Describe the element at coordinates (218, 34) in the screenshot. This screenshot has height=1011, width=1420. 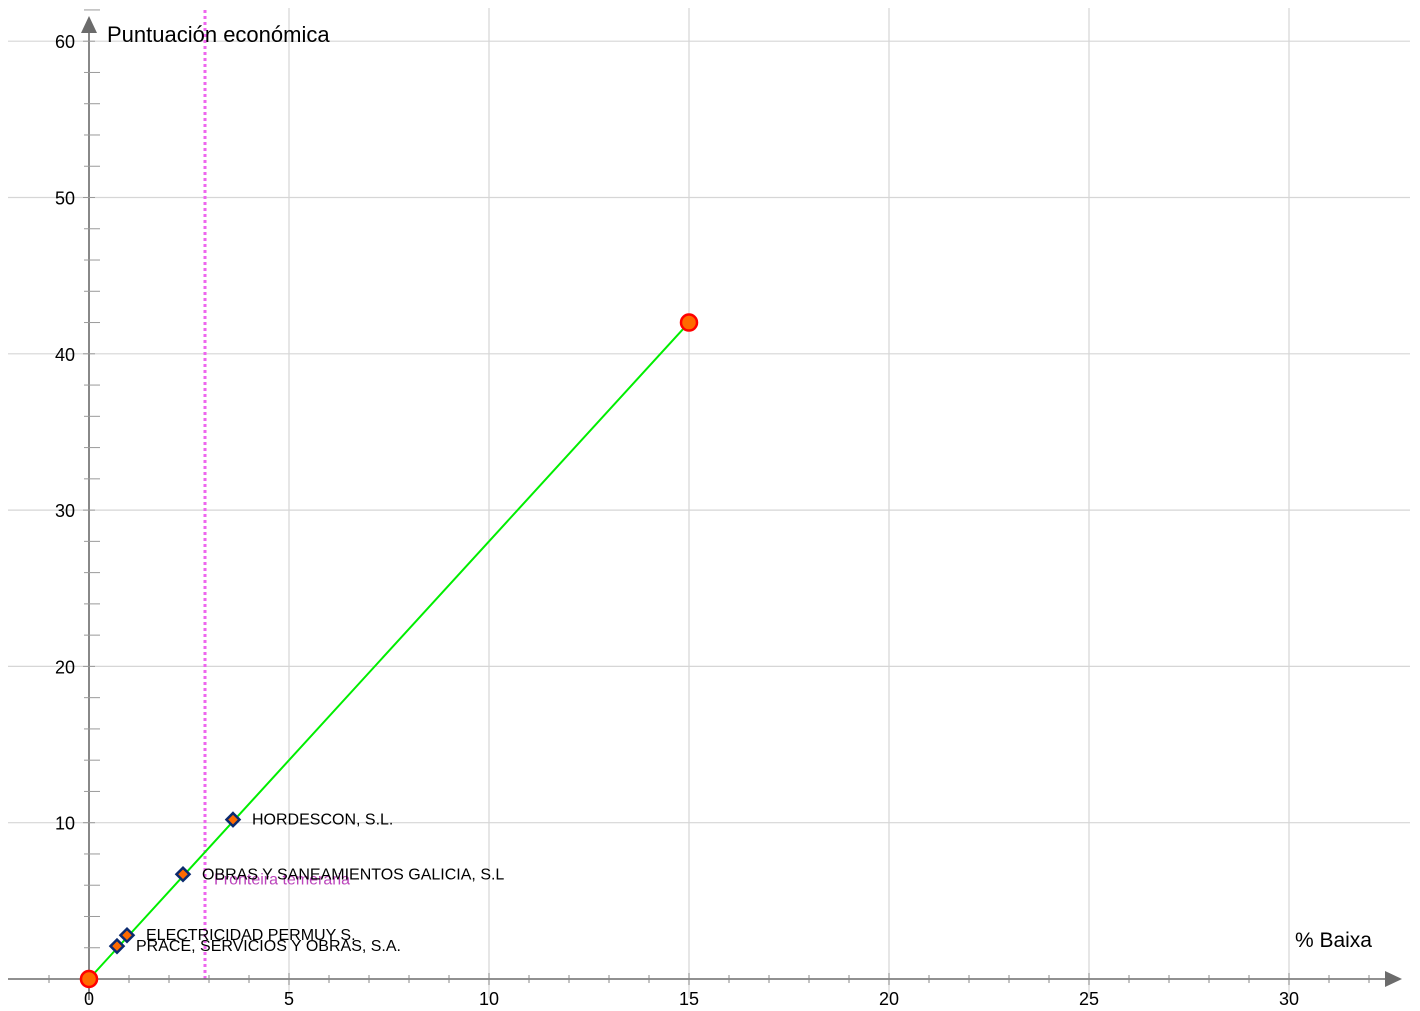
I see `y-axis-label: Puntuación económica` at that location.